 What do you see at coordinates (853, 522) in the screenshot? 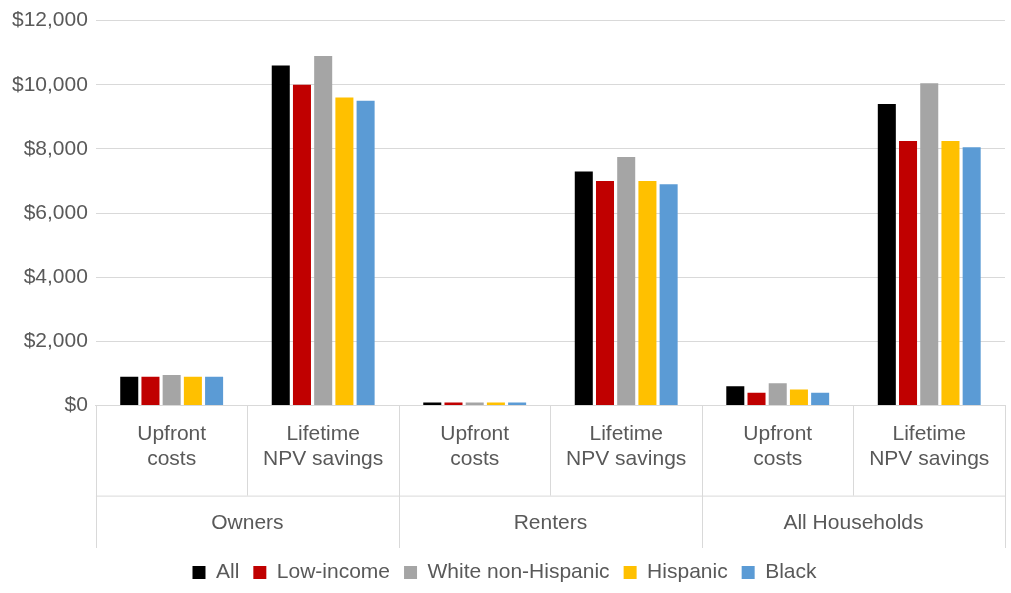
I see `text: All Households` at bounding box center [853, 522].